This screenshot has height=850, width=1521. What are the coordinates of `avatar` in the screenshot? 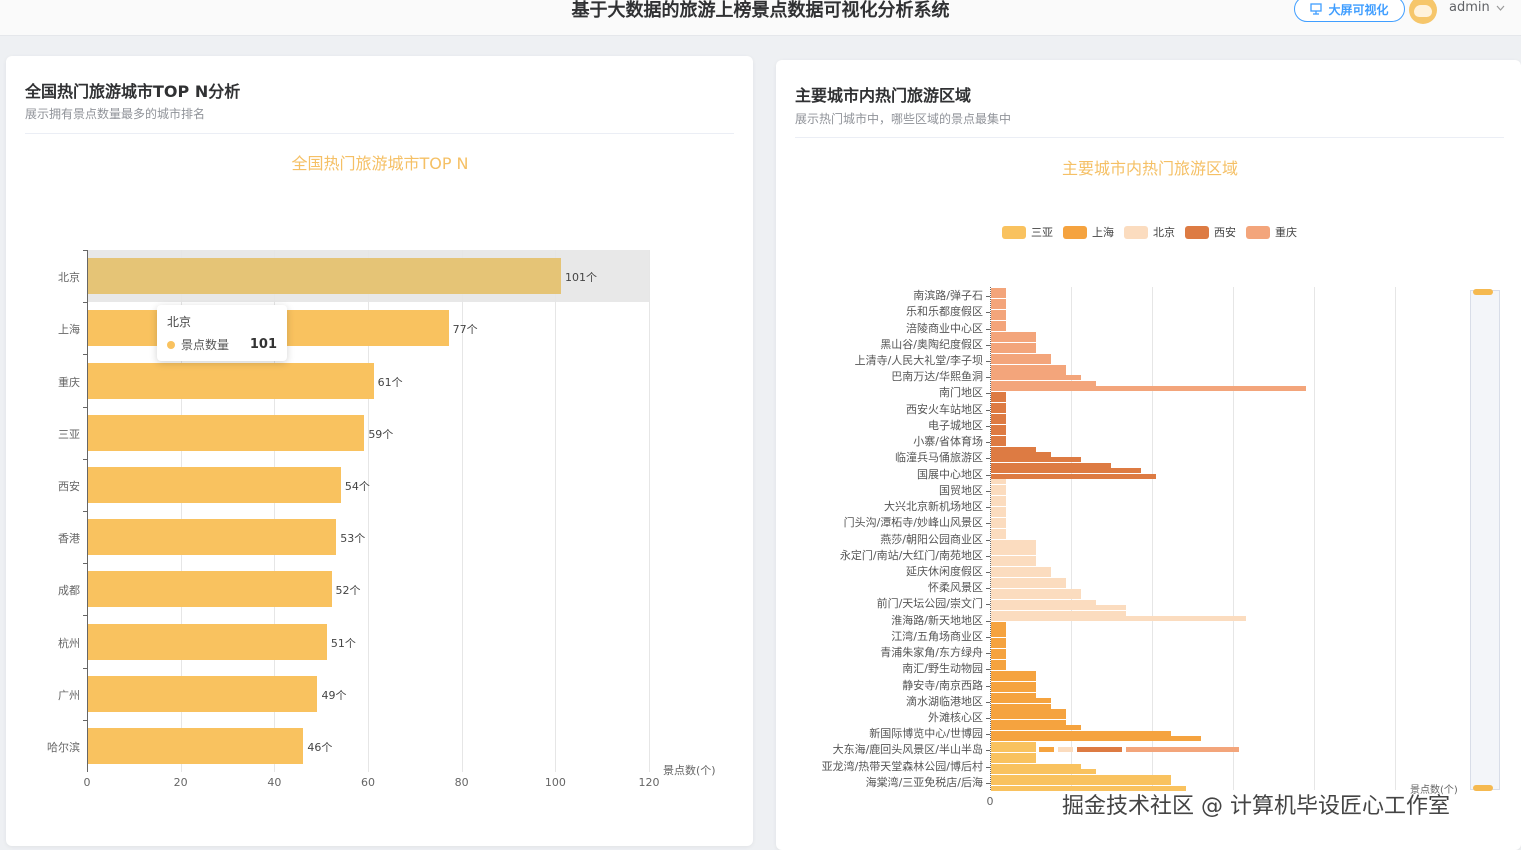 It's located at (1423, 12).